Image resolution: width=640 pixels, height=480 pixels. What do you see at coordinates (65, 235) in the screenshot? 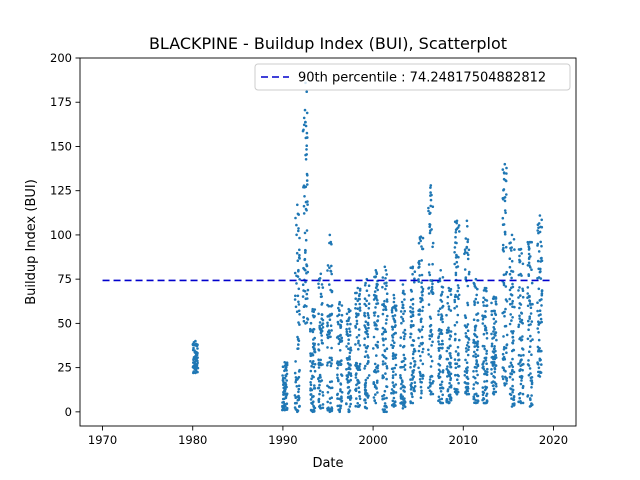
I see `y-axis-ticks: 0 25 50 75 100 125 150 175 200` at bounding box center [65, 235].